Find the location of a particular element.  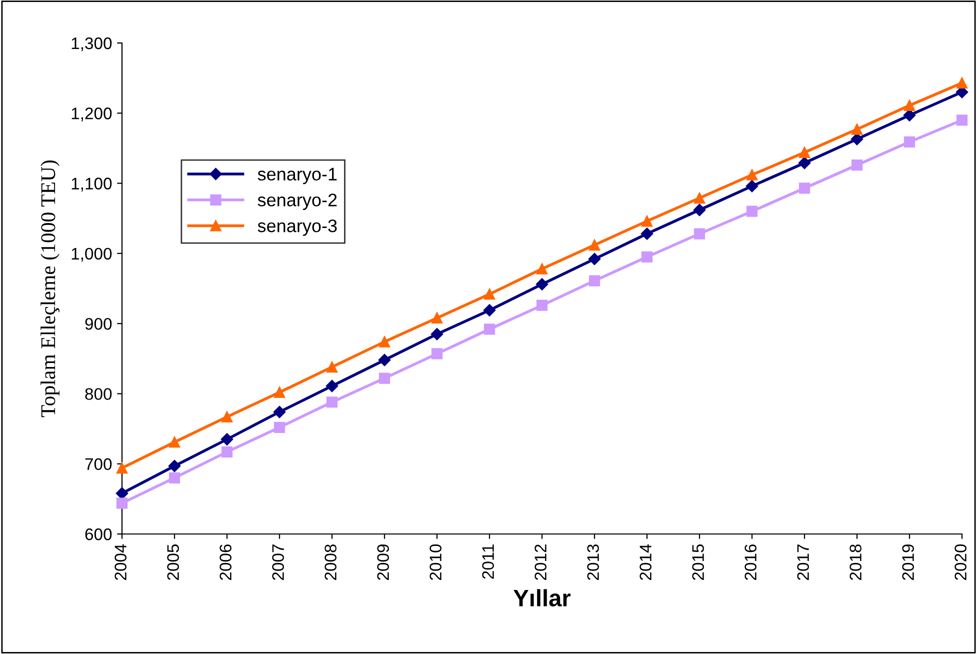

x-tick-label: 2018 is located at coordinates (856, 562).